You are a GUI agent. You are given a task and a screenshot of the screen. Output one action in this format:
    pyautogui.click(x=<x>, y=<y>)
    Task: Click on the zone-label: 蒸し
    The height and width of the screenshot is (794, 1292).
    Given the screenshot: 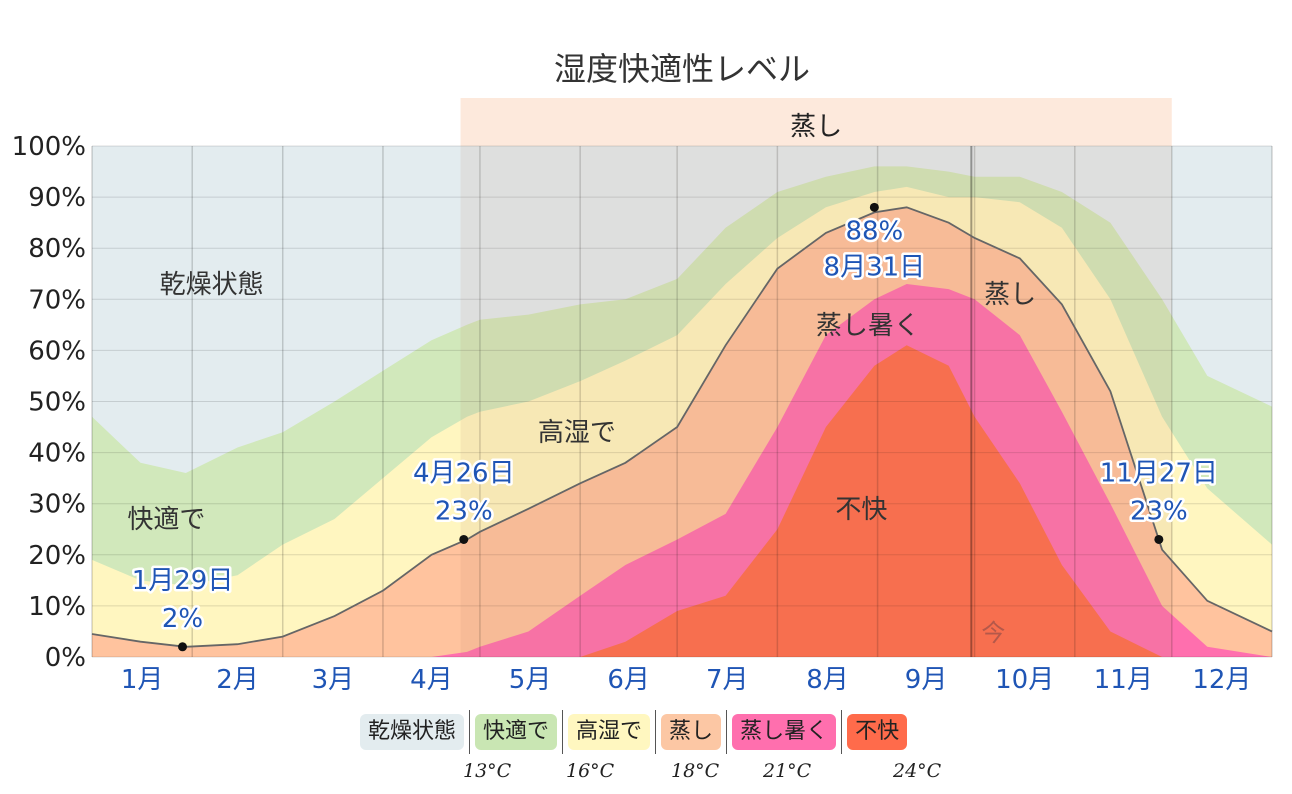 What is the action you would take?
    pyautogui.click(x=1010, y=295)
    